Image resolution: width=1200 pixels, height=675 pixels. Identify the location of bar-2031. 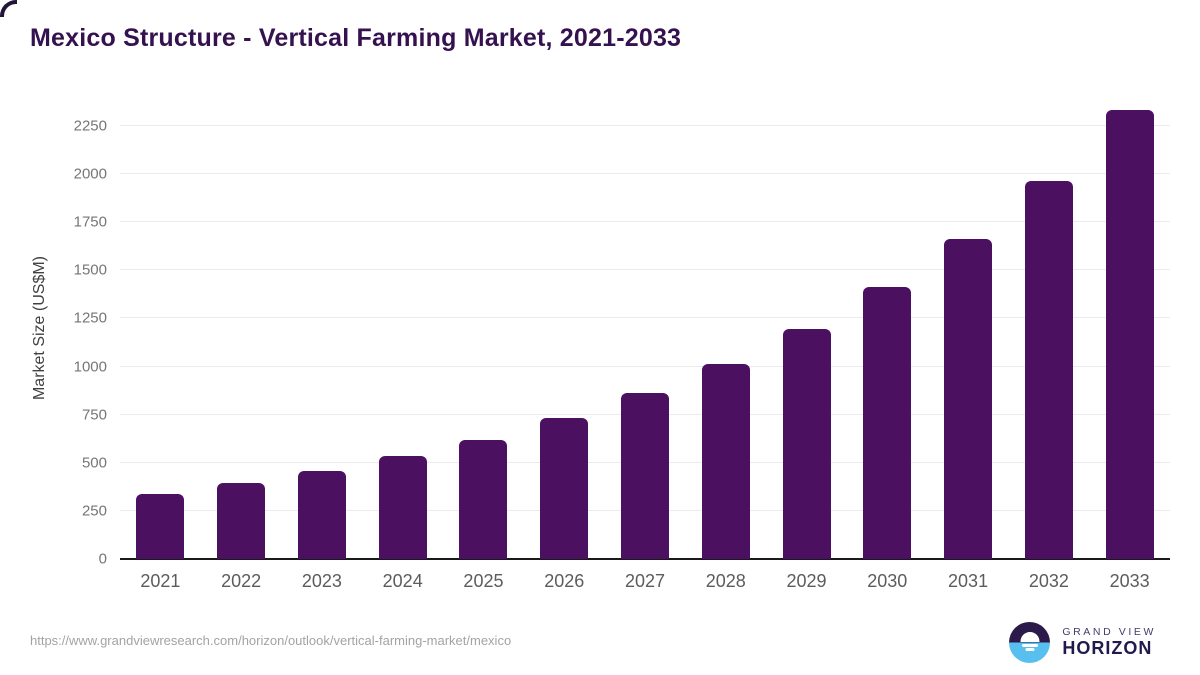
(968, 399).